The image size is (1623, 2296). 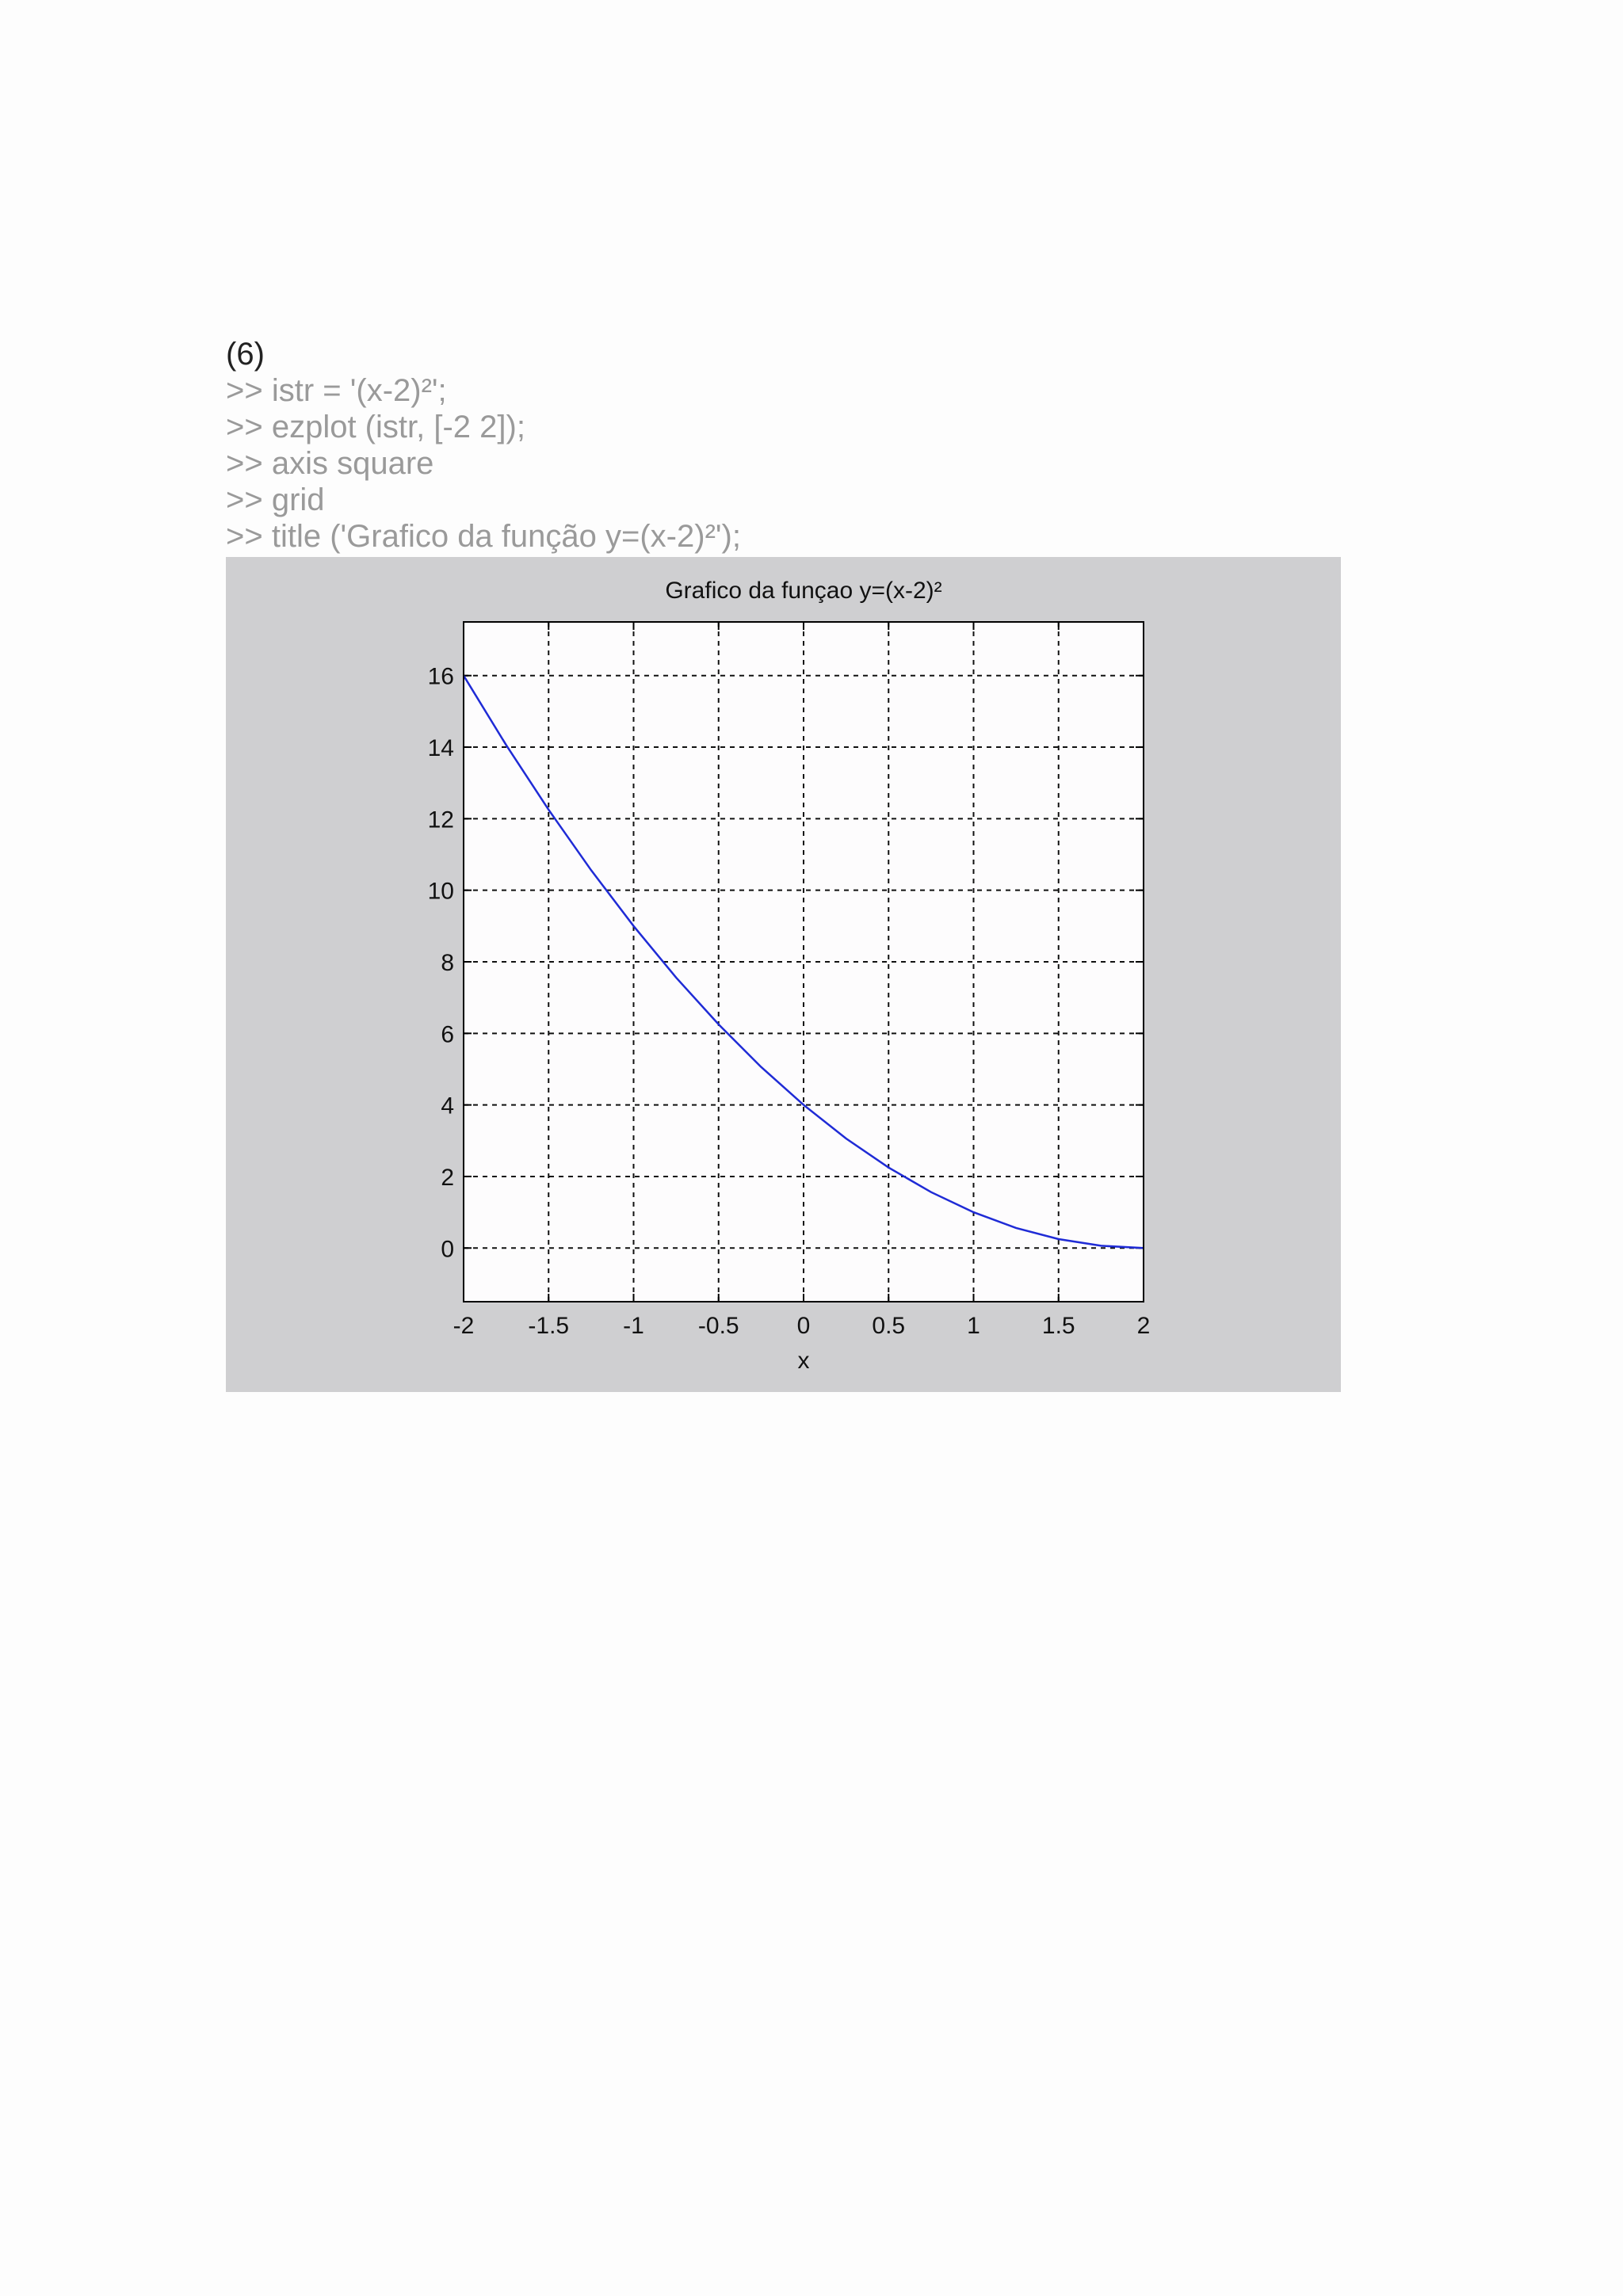 I want to click on series, so click(x=803, y=962).